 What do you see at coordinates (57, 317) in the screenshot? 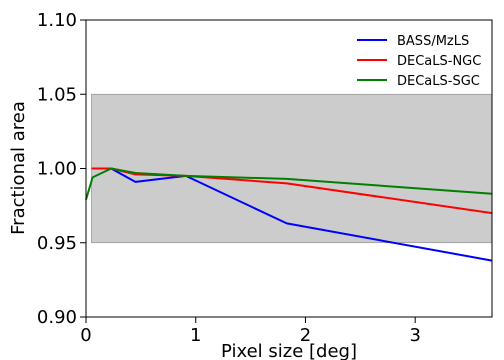
I see `y-tick-label: 0.90` at bounding box center [57, 317].